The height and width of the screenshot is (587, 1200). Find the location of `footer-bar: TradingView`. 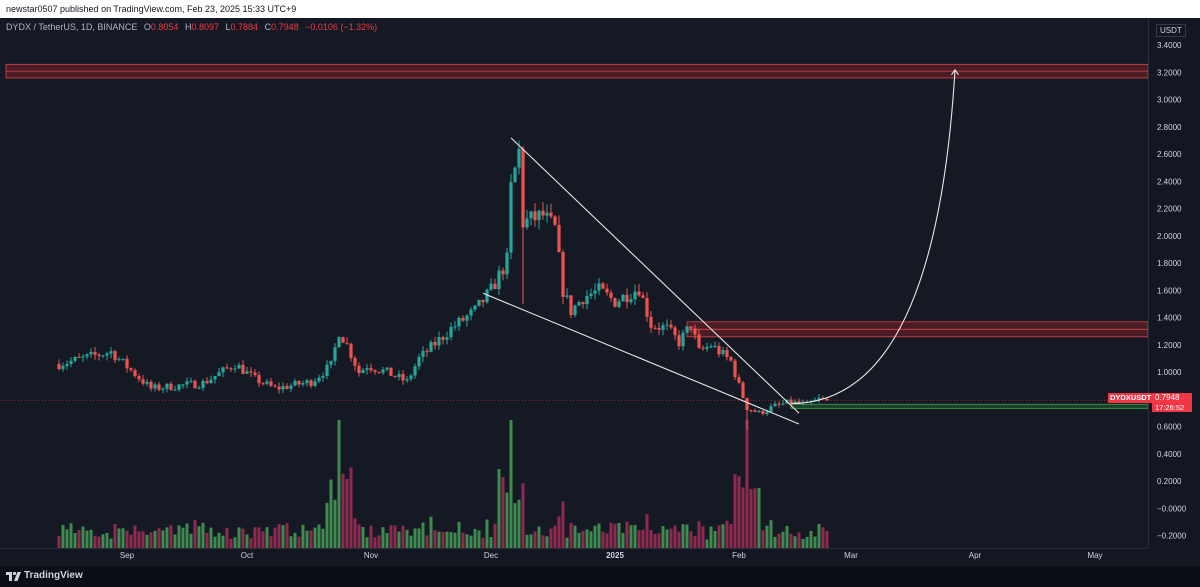

footer-bar: TradingView is located at coordinates (600, 576).